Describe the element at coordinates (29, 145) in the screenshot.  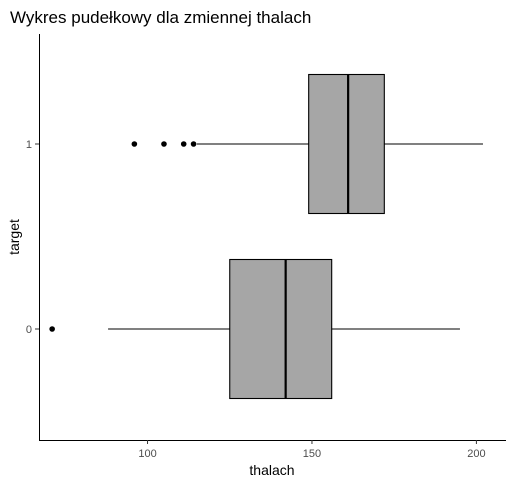
I see `y-tick-label: 1` at that location.